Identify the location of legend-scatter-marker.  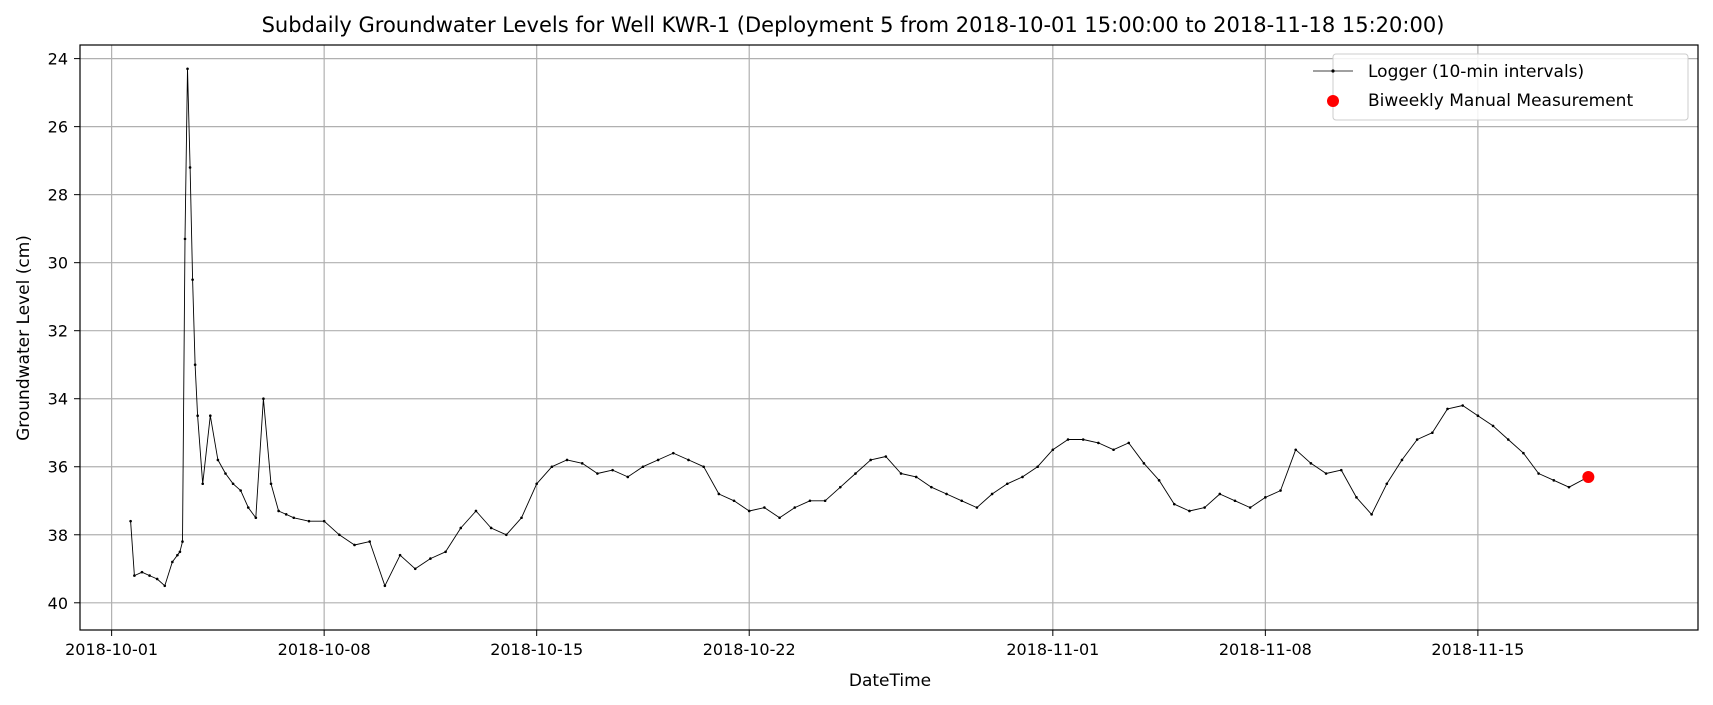
(1333, 101).